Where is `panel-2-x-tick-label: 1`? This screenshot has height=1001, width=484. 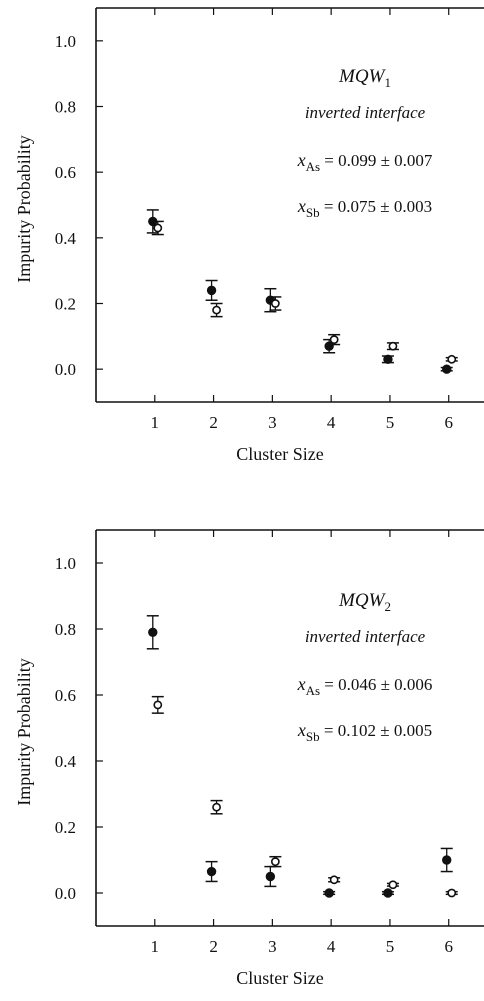
panel-2-x-tick-label: 1 is located at coordinates (155, 946).